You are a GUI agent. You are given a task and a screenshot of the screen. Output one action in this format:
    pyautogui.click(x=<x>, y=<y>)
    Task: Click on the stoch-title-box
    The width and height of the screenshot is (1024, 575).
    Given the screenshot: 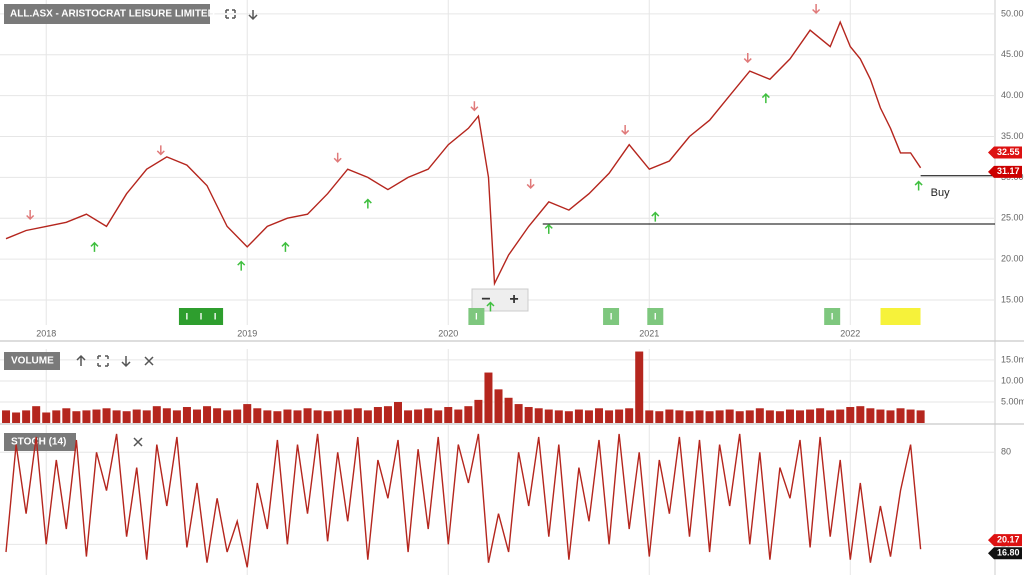 What is the action you would take?
    pyautogui.click(x=40, y=442)
    